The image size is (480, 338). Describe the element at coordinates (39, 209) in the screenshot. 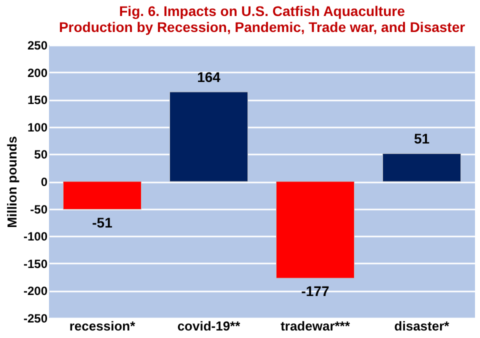

I see `y-tick-label: -50` at that location.